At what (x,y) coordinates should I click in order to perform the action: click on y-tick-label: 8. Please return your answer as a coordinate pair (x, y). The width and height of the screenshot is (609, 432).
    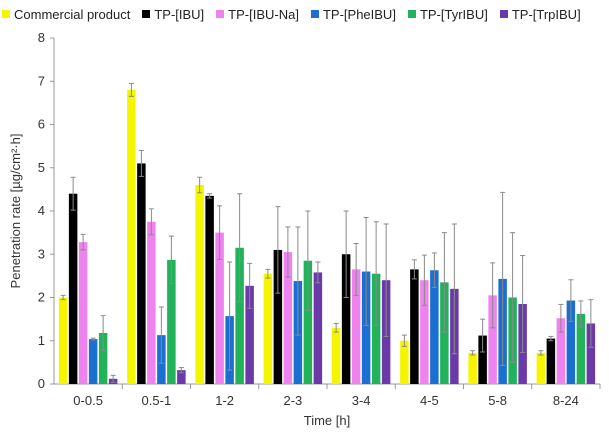
    Looking at the image, I should click on (41, 37).